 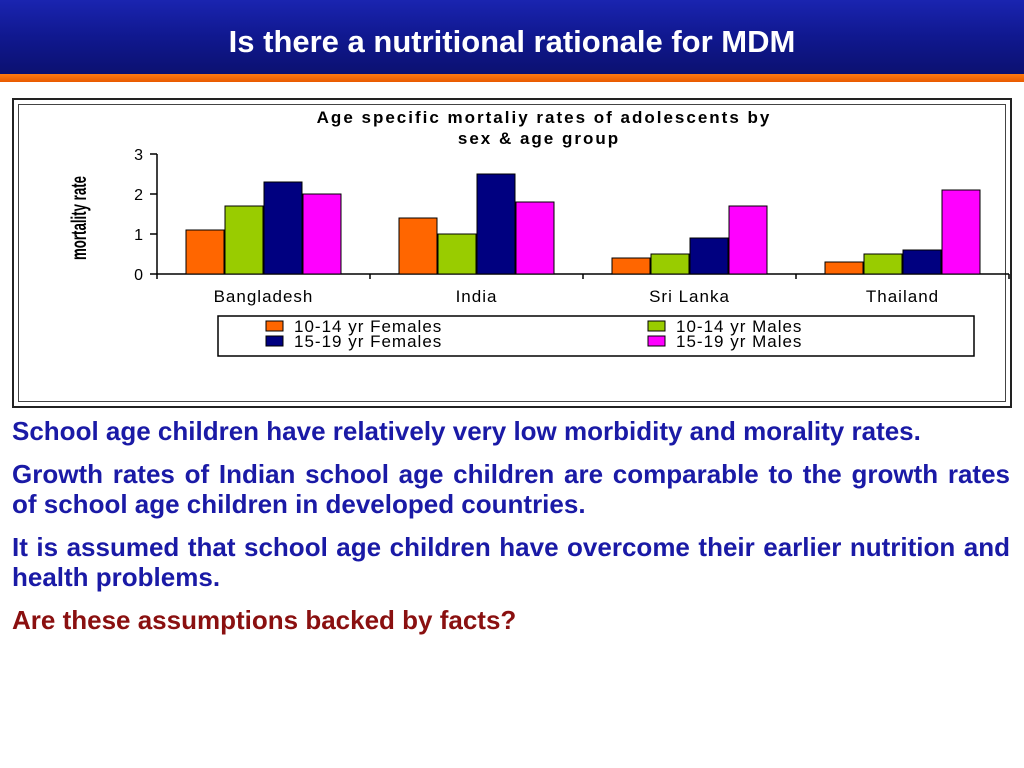 What do you see at coordinates (670, 264) in the screenshot?
I see `bar-10-14-yr-males-sri-lanka` at bounding box center [670, 264].